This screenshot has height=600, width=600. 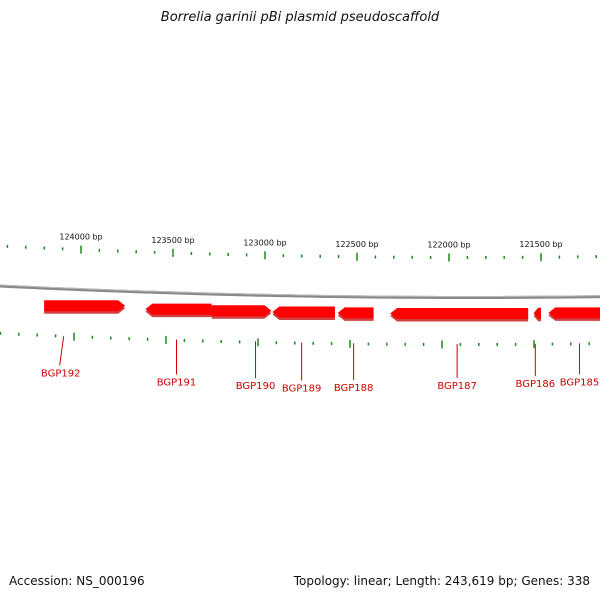 What do you see at coordinates (580, 382) in the screenshot?
I see `gene-label: BGP185` at bounding box center [580, 382].